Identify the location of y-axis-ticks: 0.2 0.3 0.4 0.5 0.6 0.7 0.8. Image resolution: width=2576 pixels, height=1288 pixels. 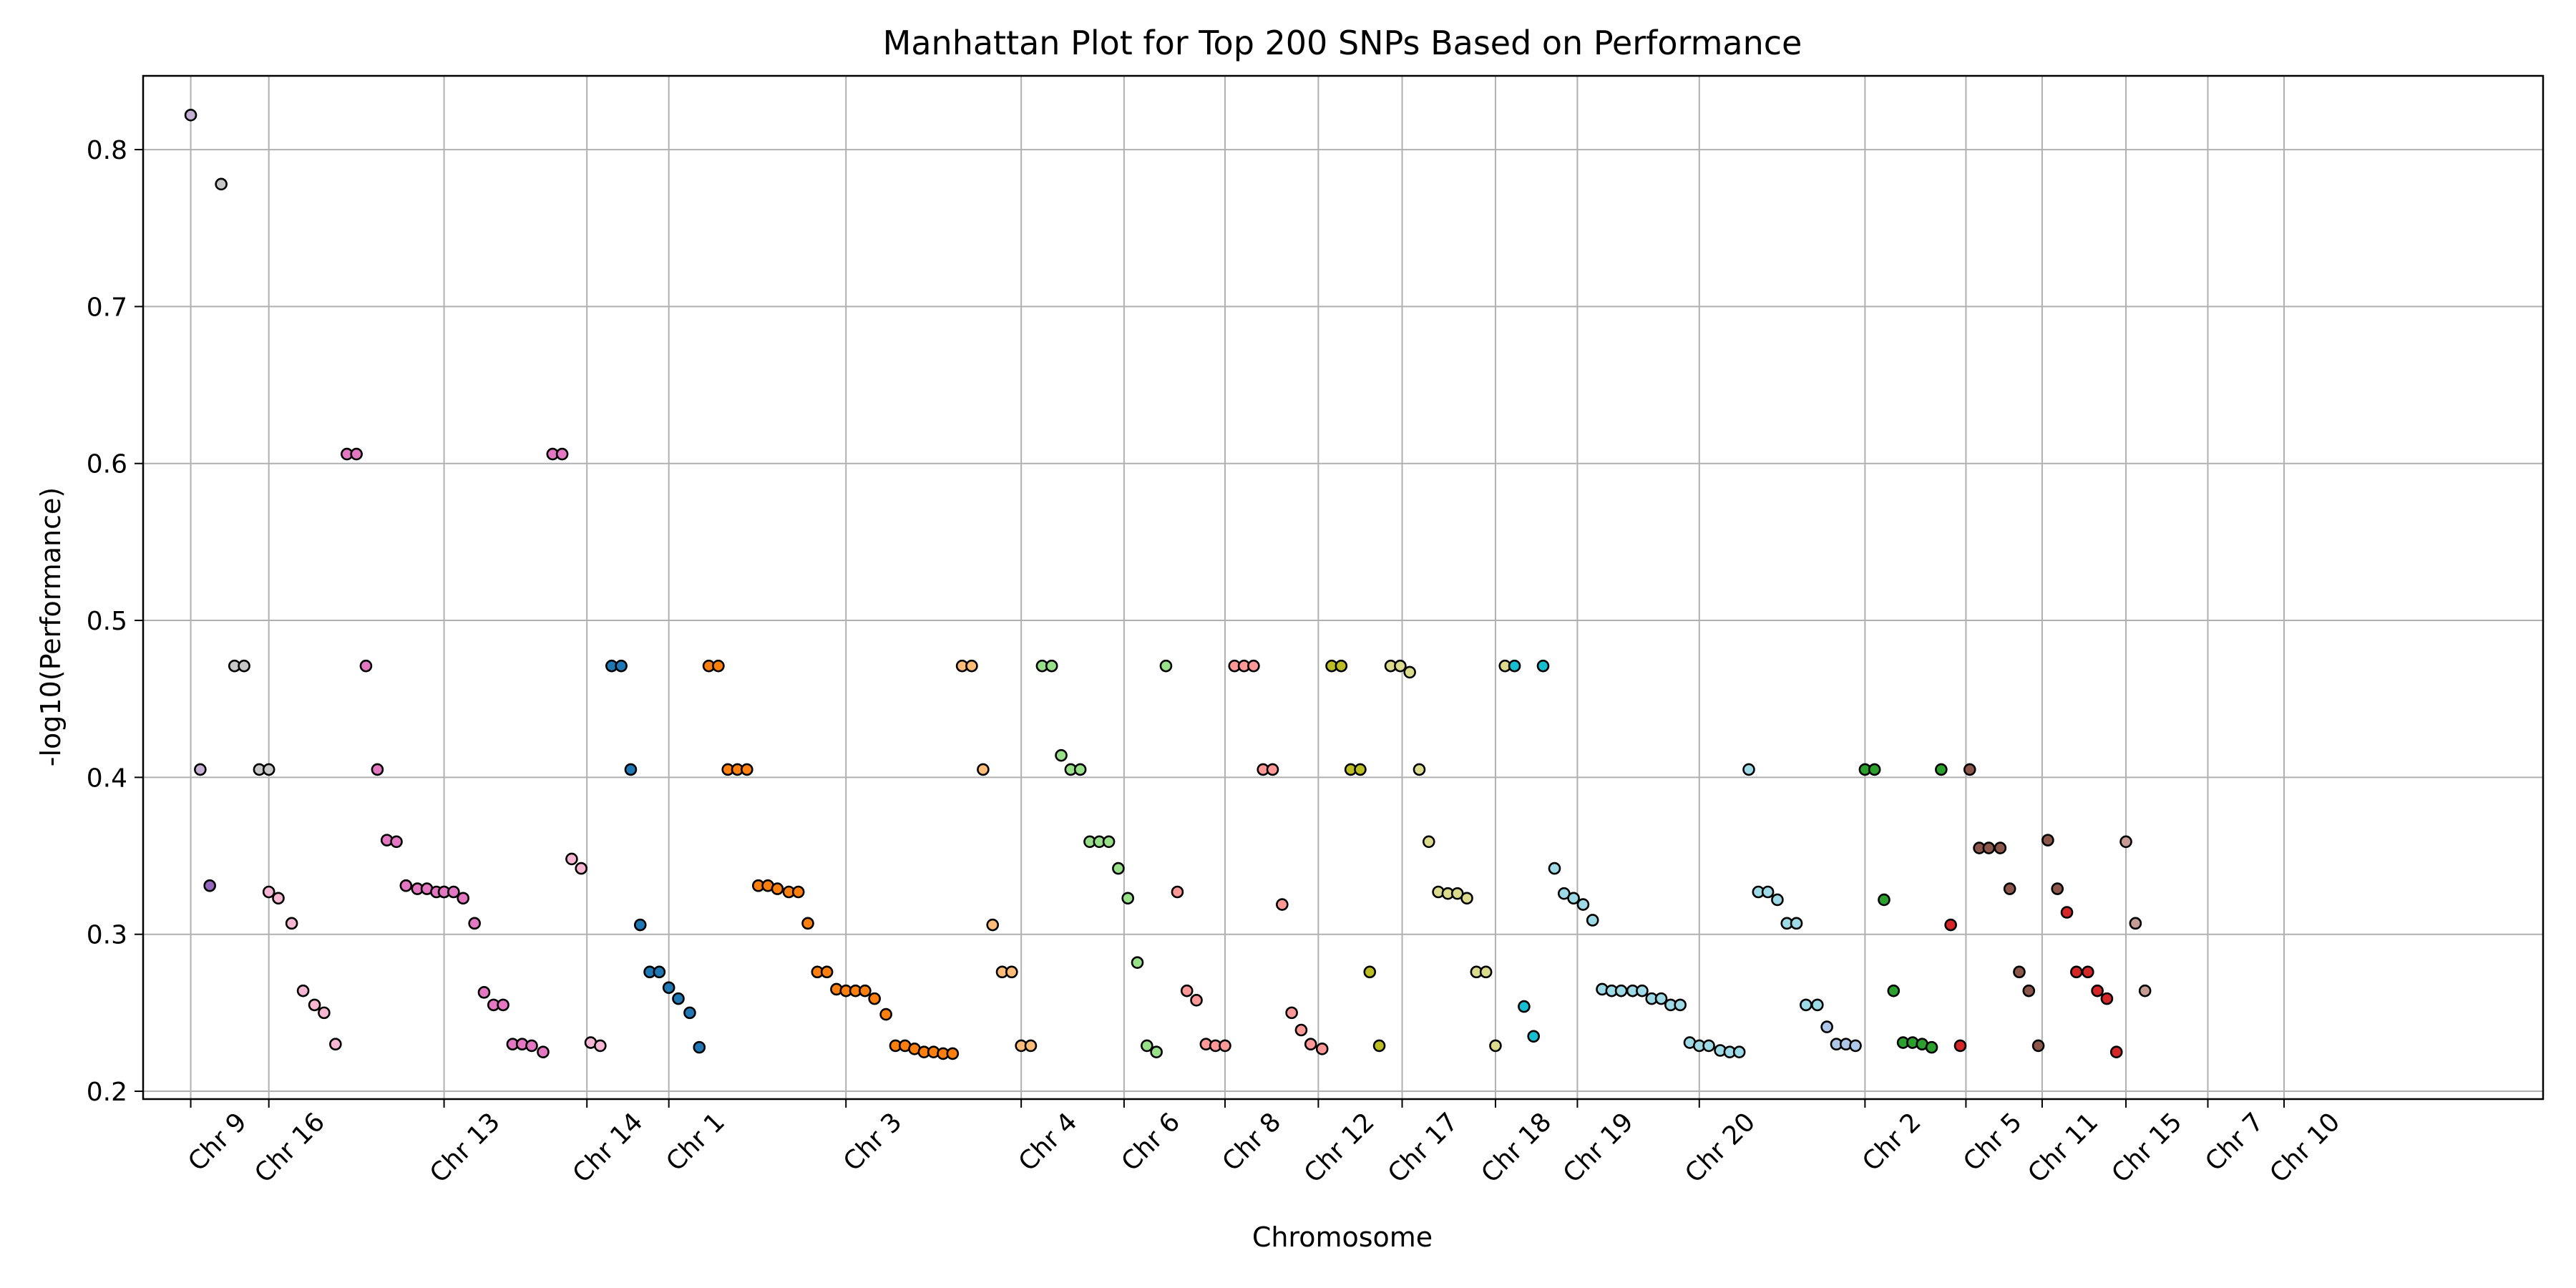
(115, 621).